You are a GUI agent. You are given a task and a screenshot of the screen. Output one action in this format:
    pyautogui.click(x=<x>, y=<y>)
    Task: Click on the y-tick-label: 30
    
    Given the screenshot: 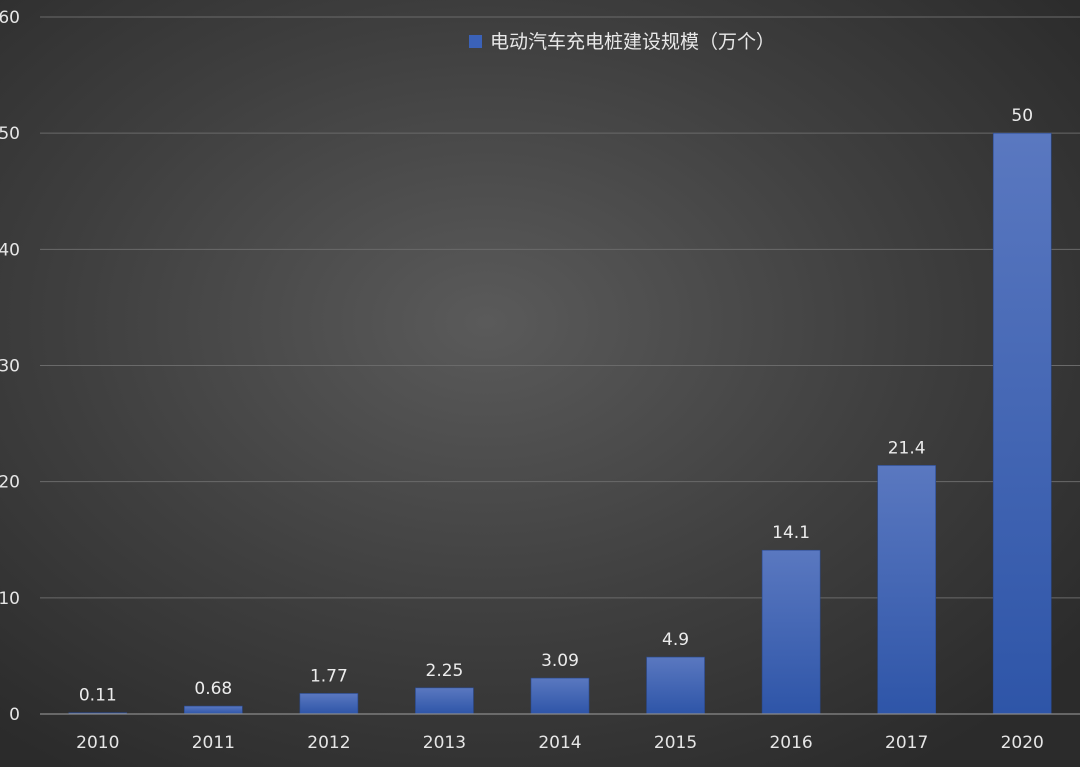 What is the action you would take?
    pyautogui.click(x=10, y=367)
    